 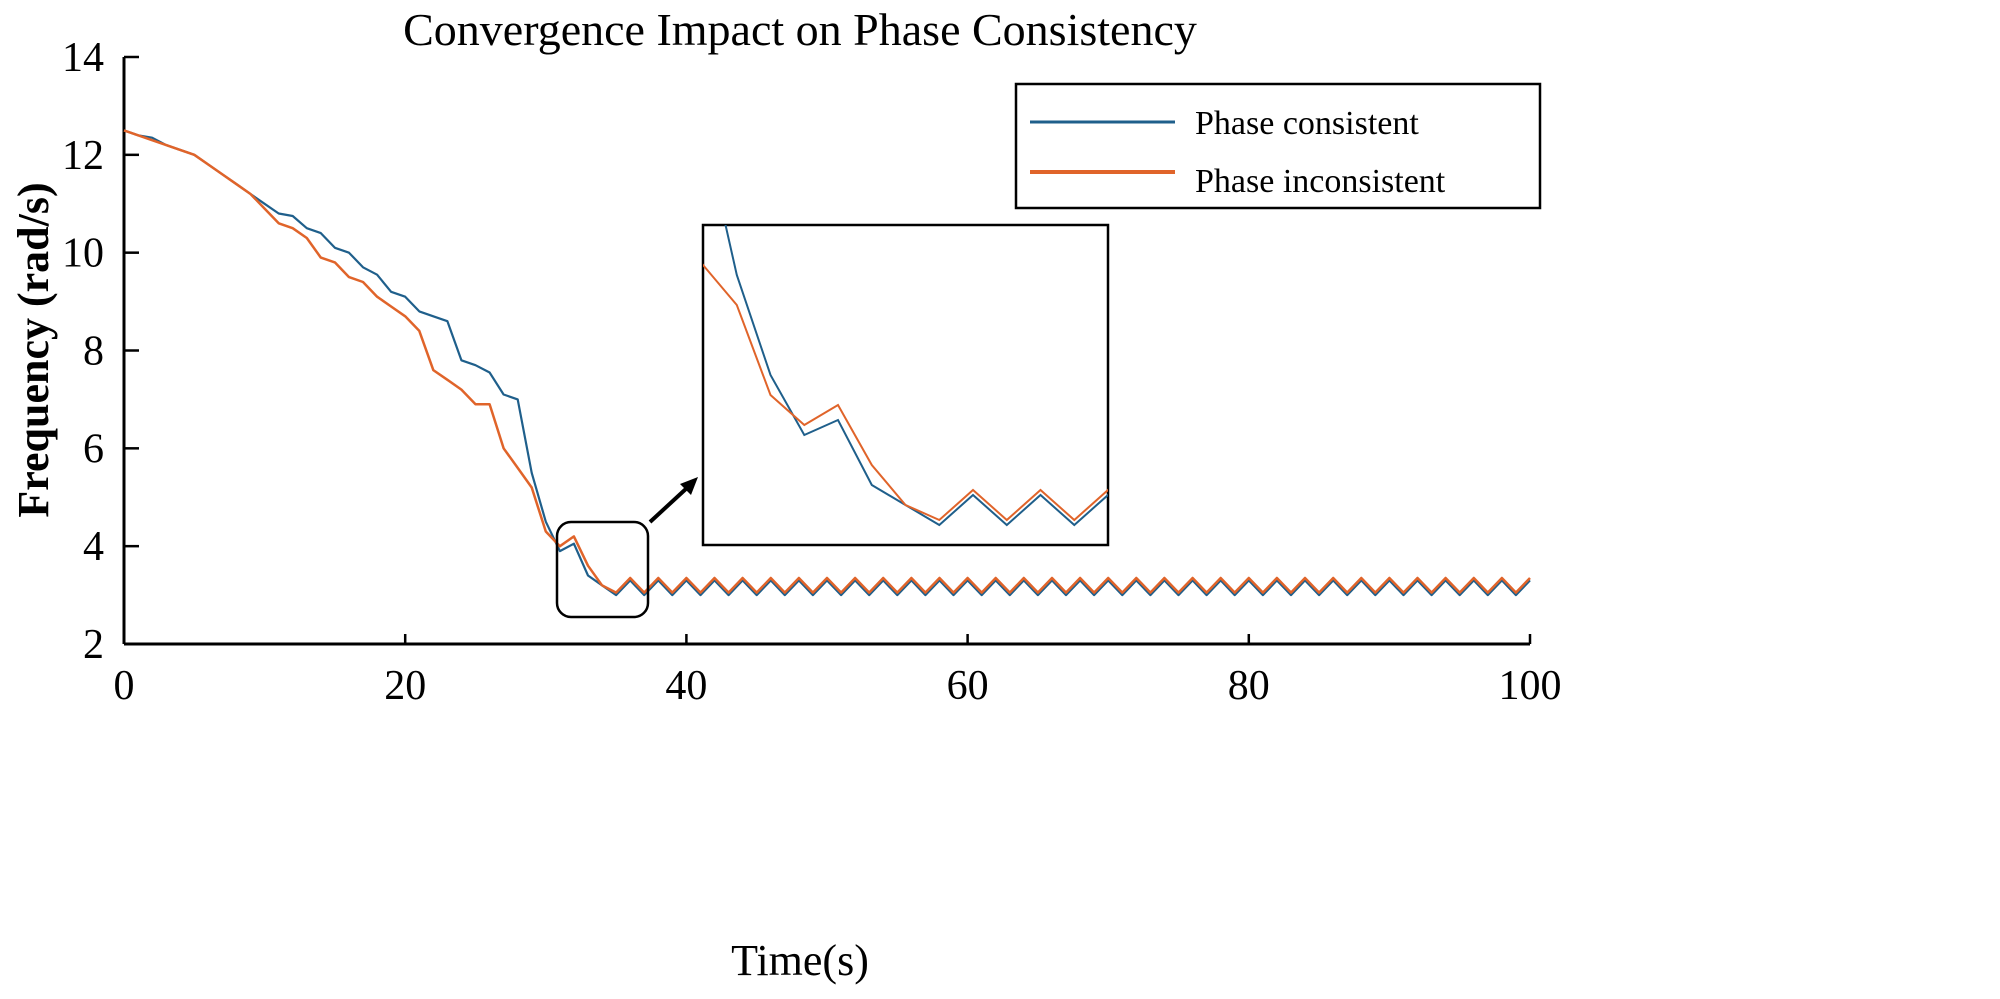 I want to click on y-tick-label: 8, so click(x=93, y=352).